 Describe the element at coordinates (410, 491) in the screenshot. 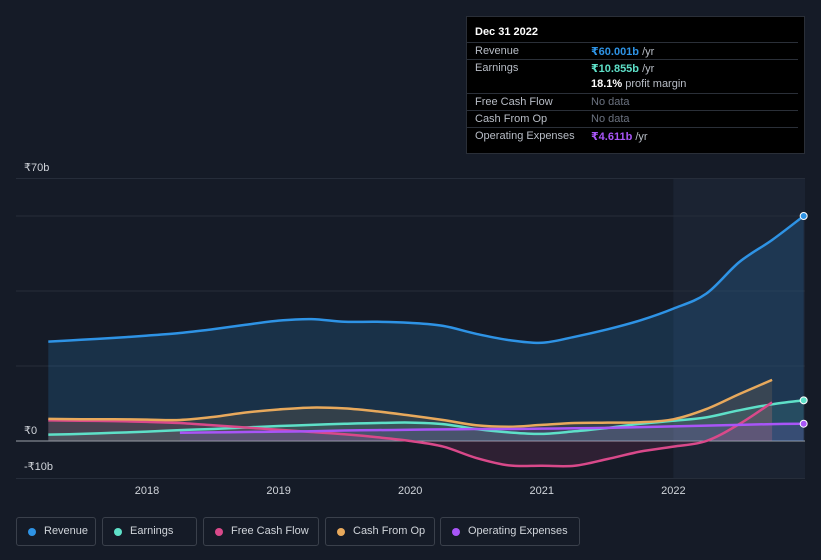

I see `x-tick-label: 2020` at that location.